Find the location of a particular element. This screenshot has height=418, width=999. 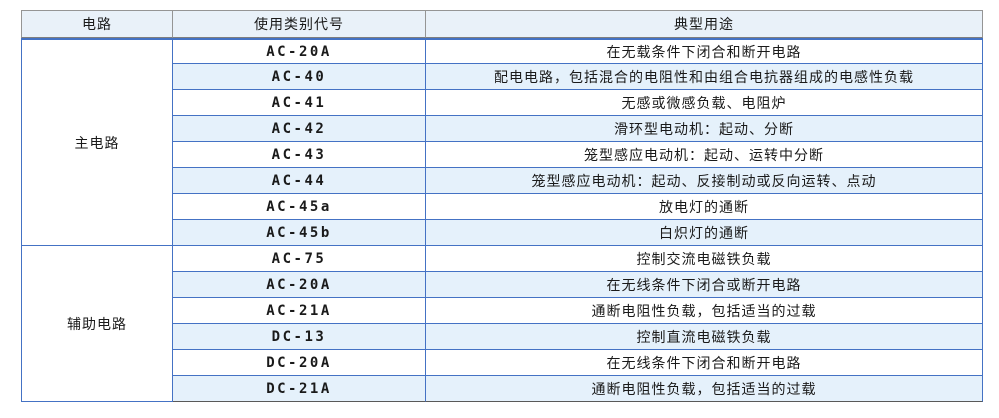

typical-use-cell: 在无线条件下闭合和断开电路 is located at coordinates (704, 363).